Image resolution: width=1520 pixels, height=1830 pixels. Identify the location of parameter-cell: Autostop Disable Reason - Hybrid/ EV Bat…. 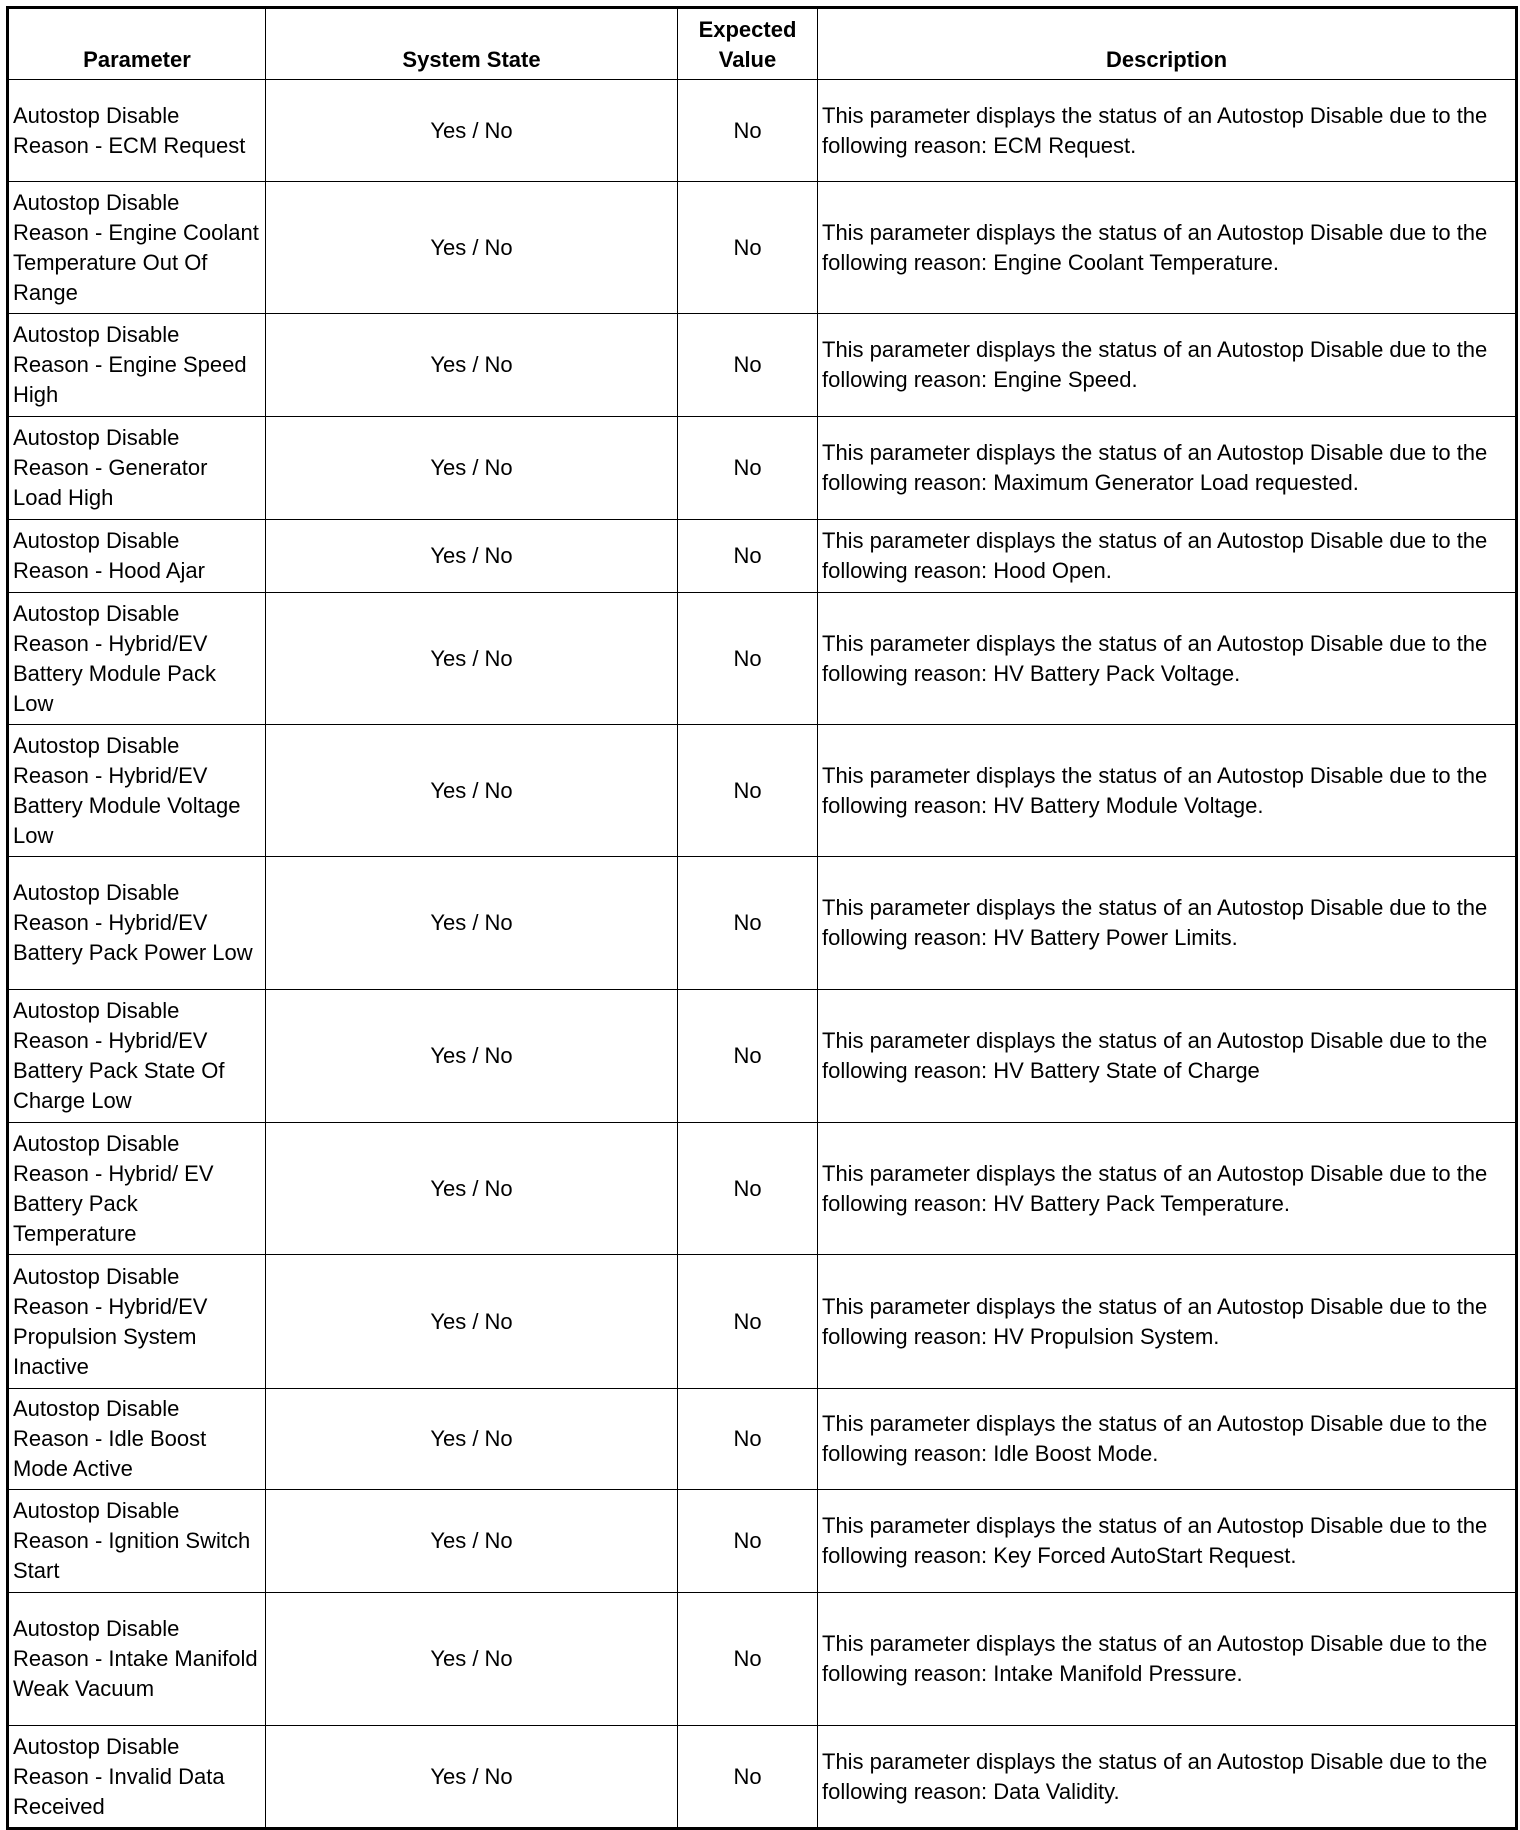
(136, 1188).